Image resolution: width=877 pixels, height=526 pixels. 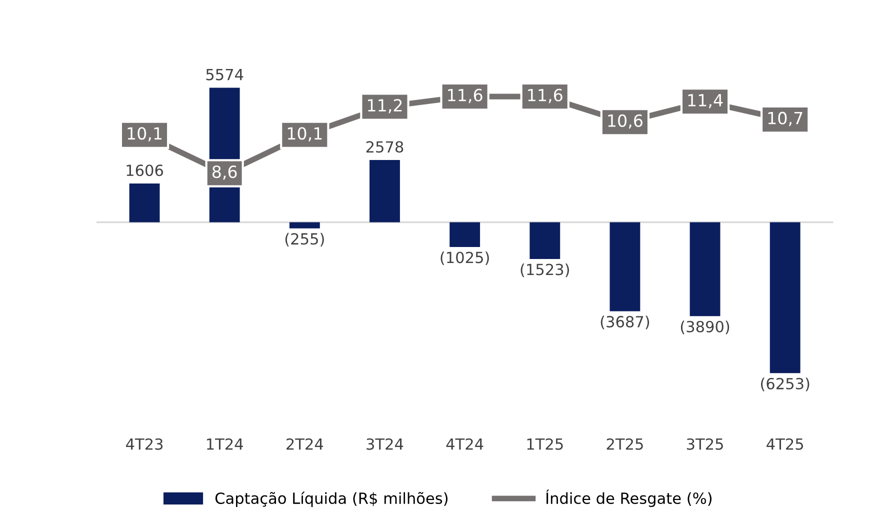 I want to click on data-label: (3687), so click(x=625, y=323).